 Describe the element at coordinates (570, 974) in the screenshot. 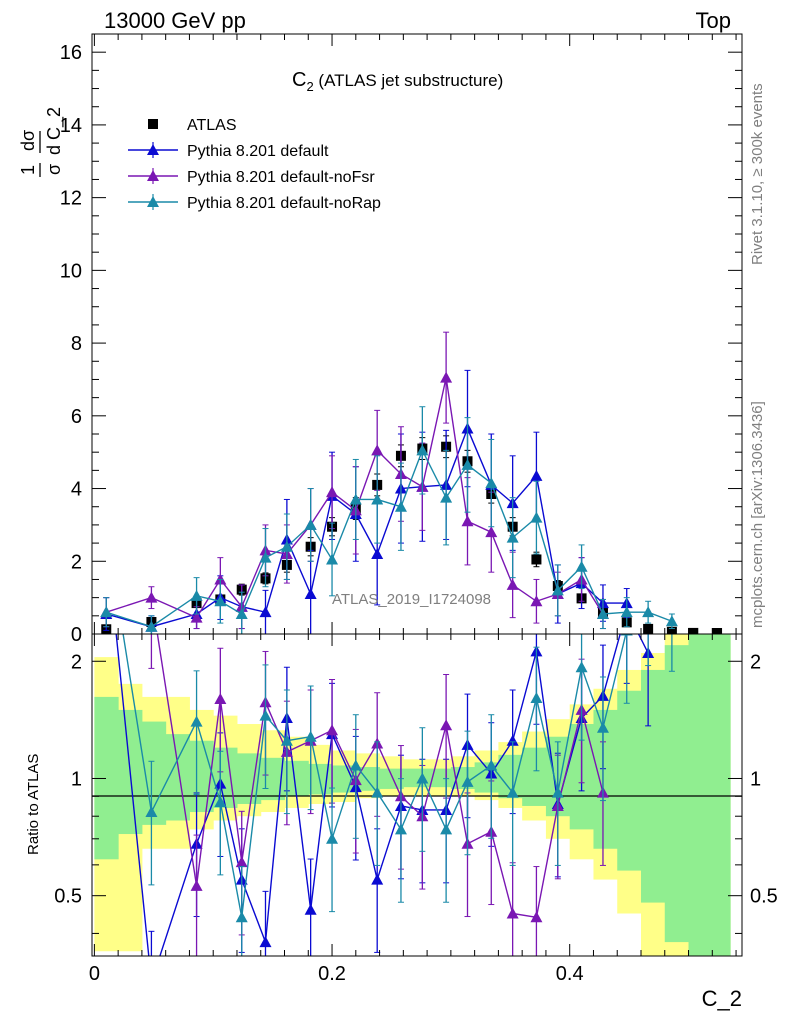

I see `x-tick-label: 0.4` at that location.